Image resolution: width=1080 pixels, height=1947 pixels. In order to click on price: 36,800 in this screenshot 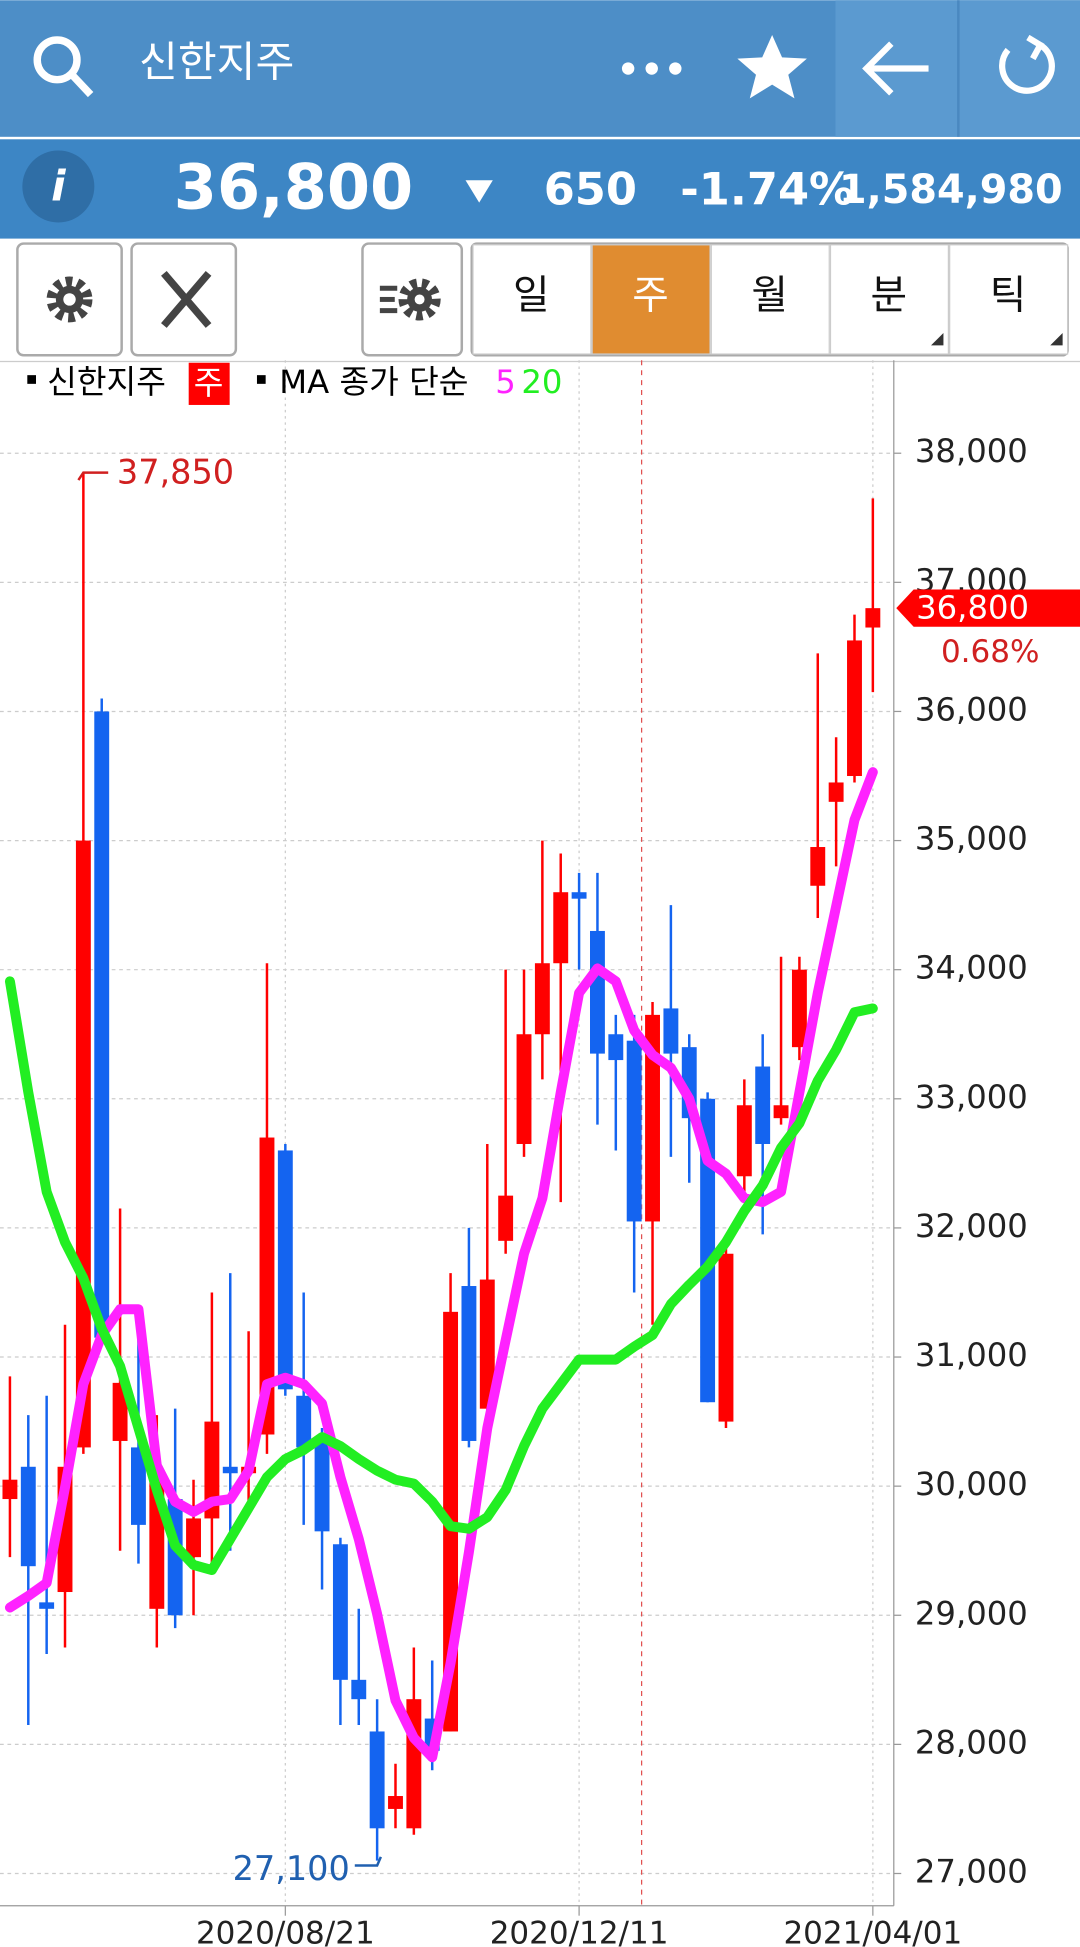, I will do `click(293, 187)`.